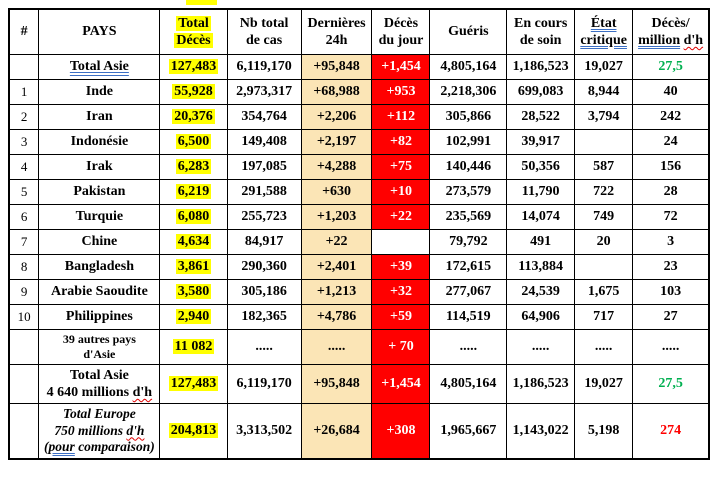 The height and width of the screenshot is (478, 710). I want to click on cell-line: (pour comparaison), so click(99, 447).